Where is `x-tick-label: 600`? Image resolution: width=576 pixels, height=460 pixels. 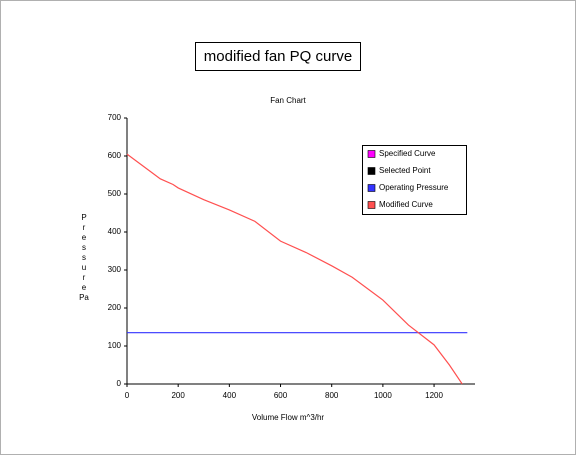 x-tick-label: 600 is located at coordinates (281, 395).